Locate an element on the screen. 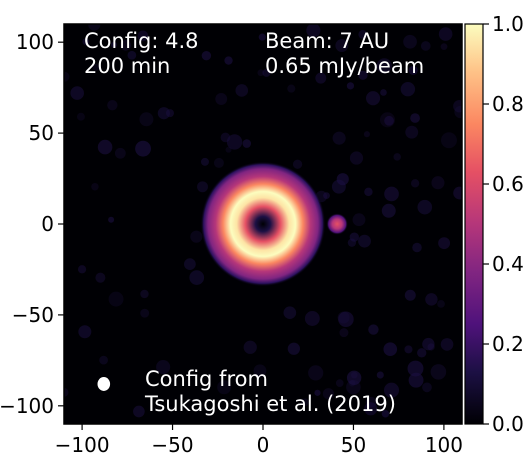  x-tick-label: 0 is located at coordinates (263, 445).